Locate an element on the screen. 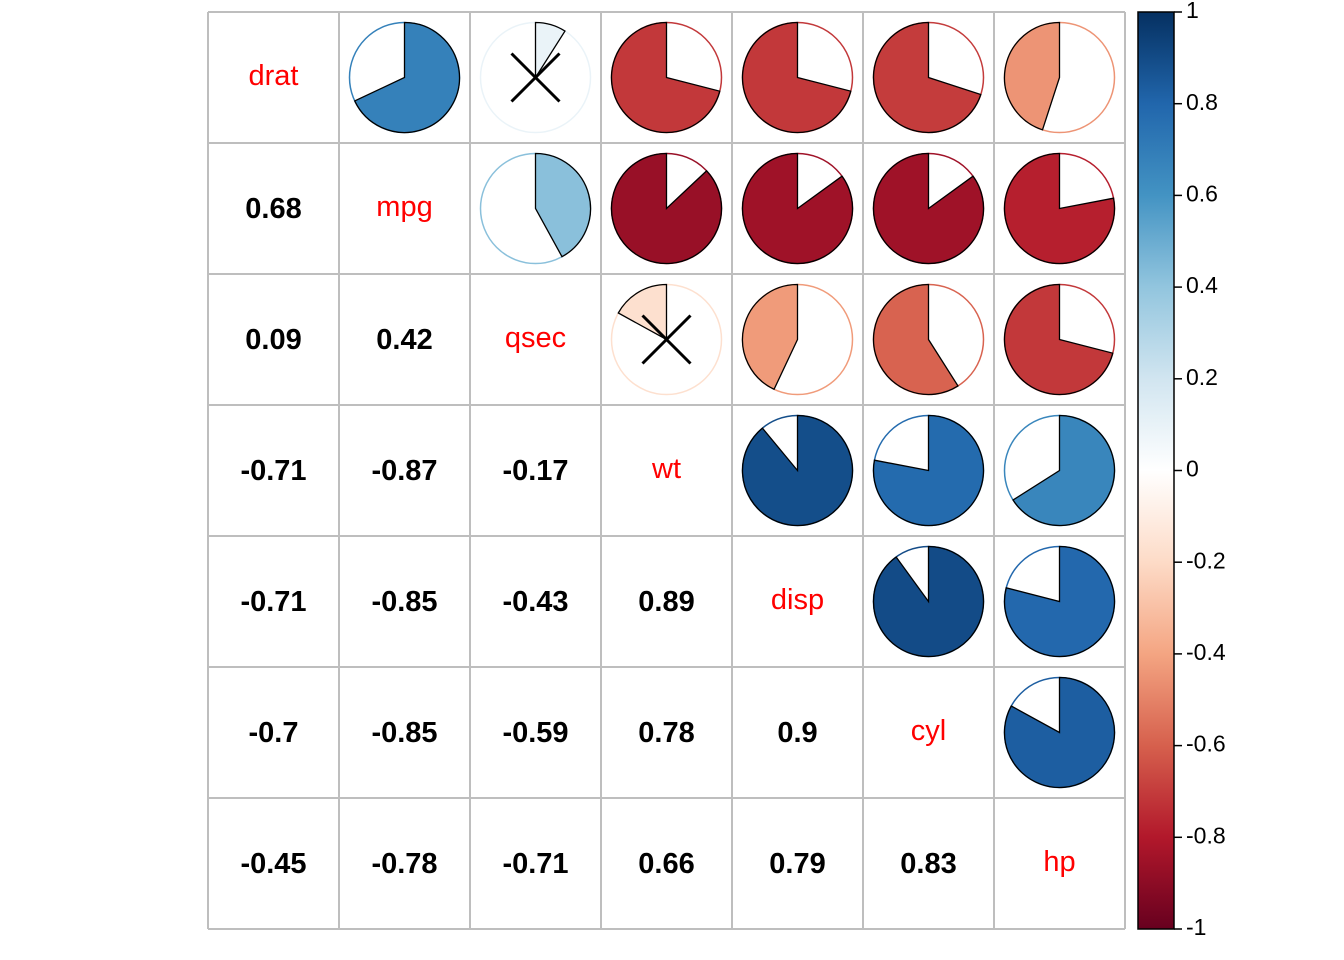 The image size is (1344, 960). pie-mpg-wt is located at coordinates (666, 208).